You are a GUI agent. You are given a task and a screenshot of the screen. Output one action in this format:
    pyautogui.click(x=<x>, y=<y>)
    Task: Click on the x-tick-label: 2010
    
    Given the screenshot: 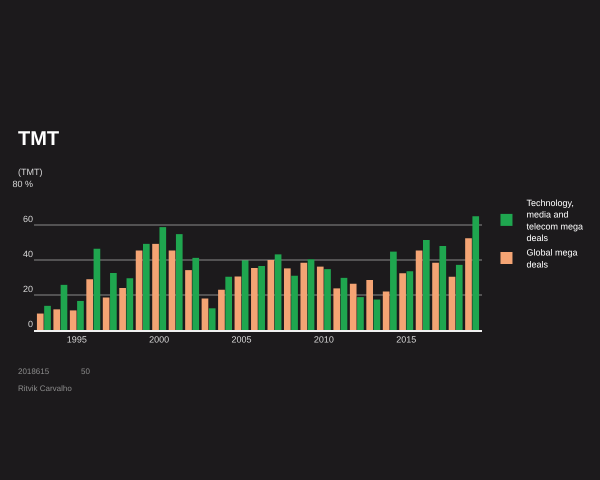 What is the action you would take?
    pyautogui.click(x=324, y=339)
    